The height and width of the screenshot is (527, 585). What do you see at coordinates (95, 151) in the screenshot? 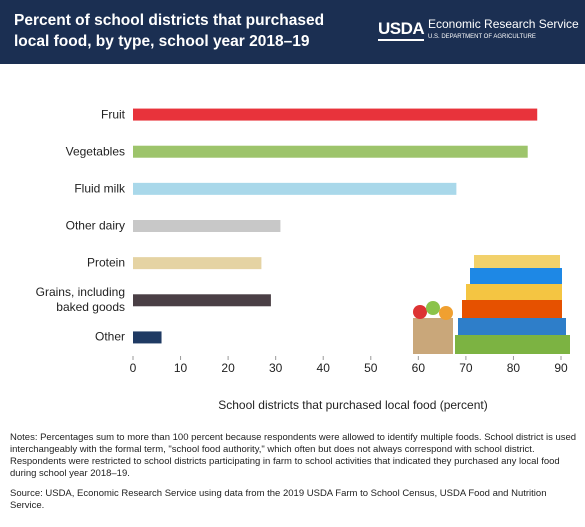
I see `category-label: Vegetables` at bounding box center [95, 151].